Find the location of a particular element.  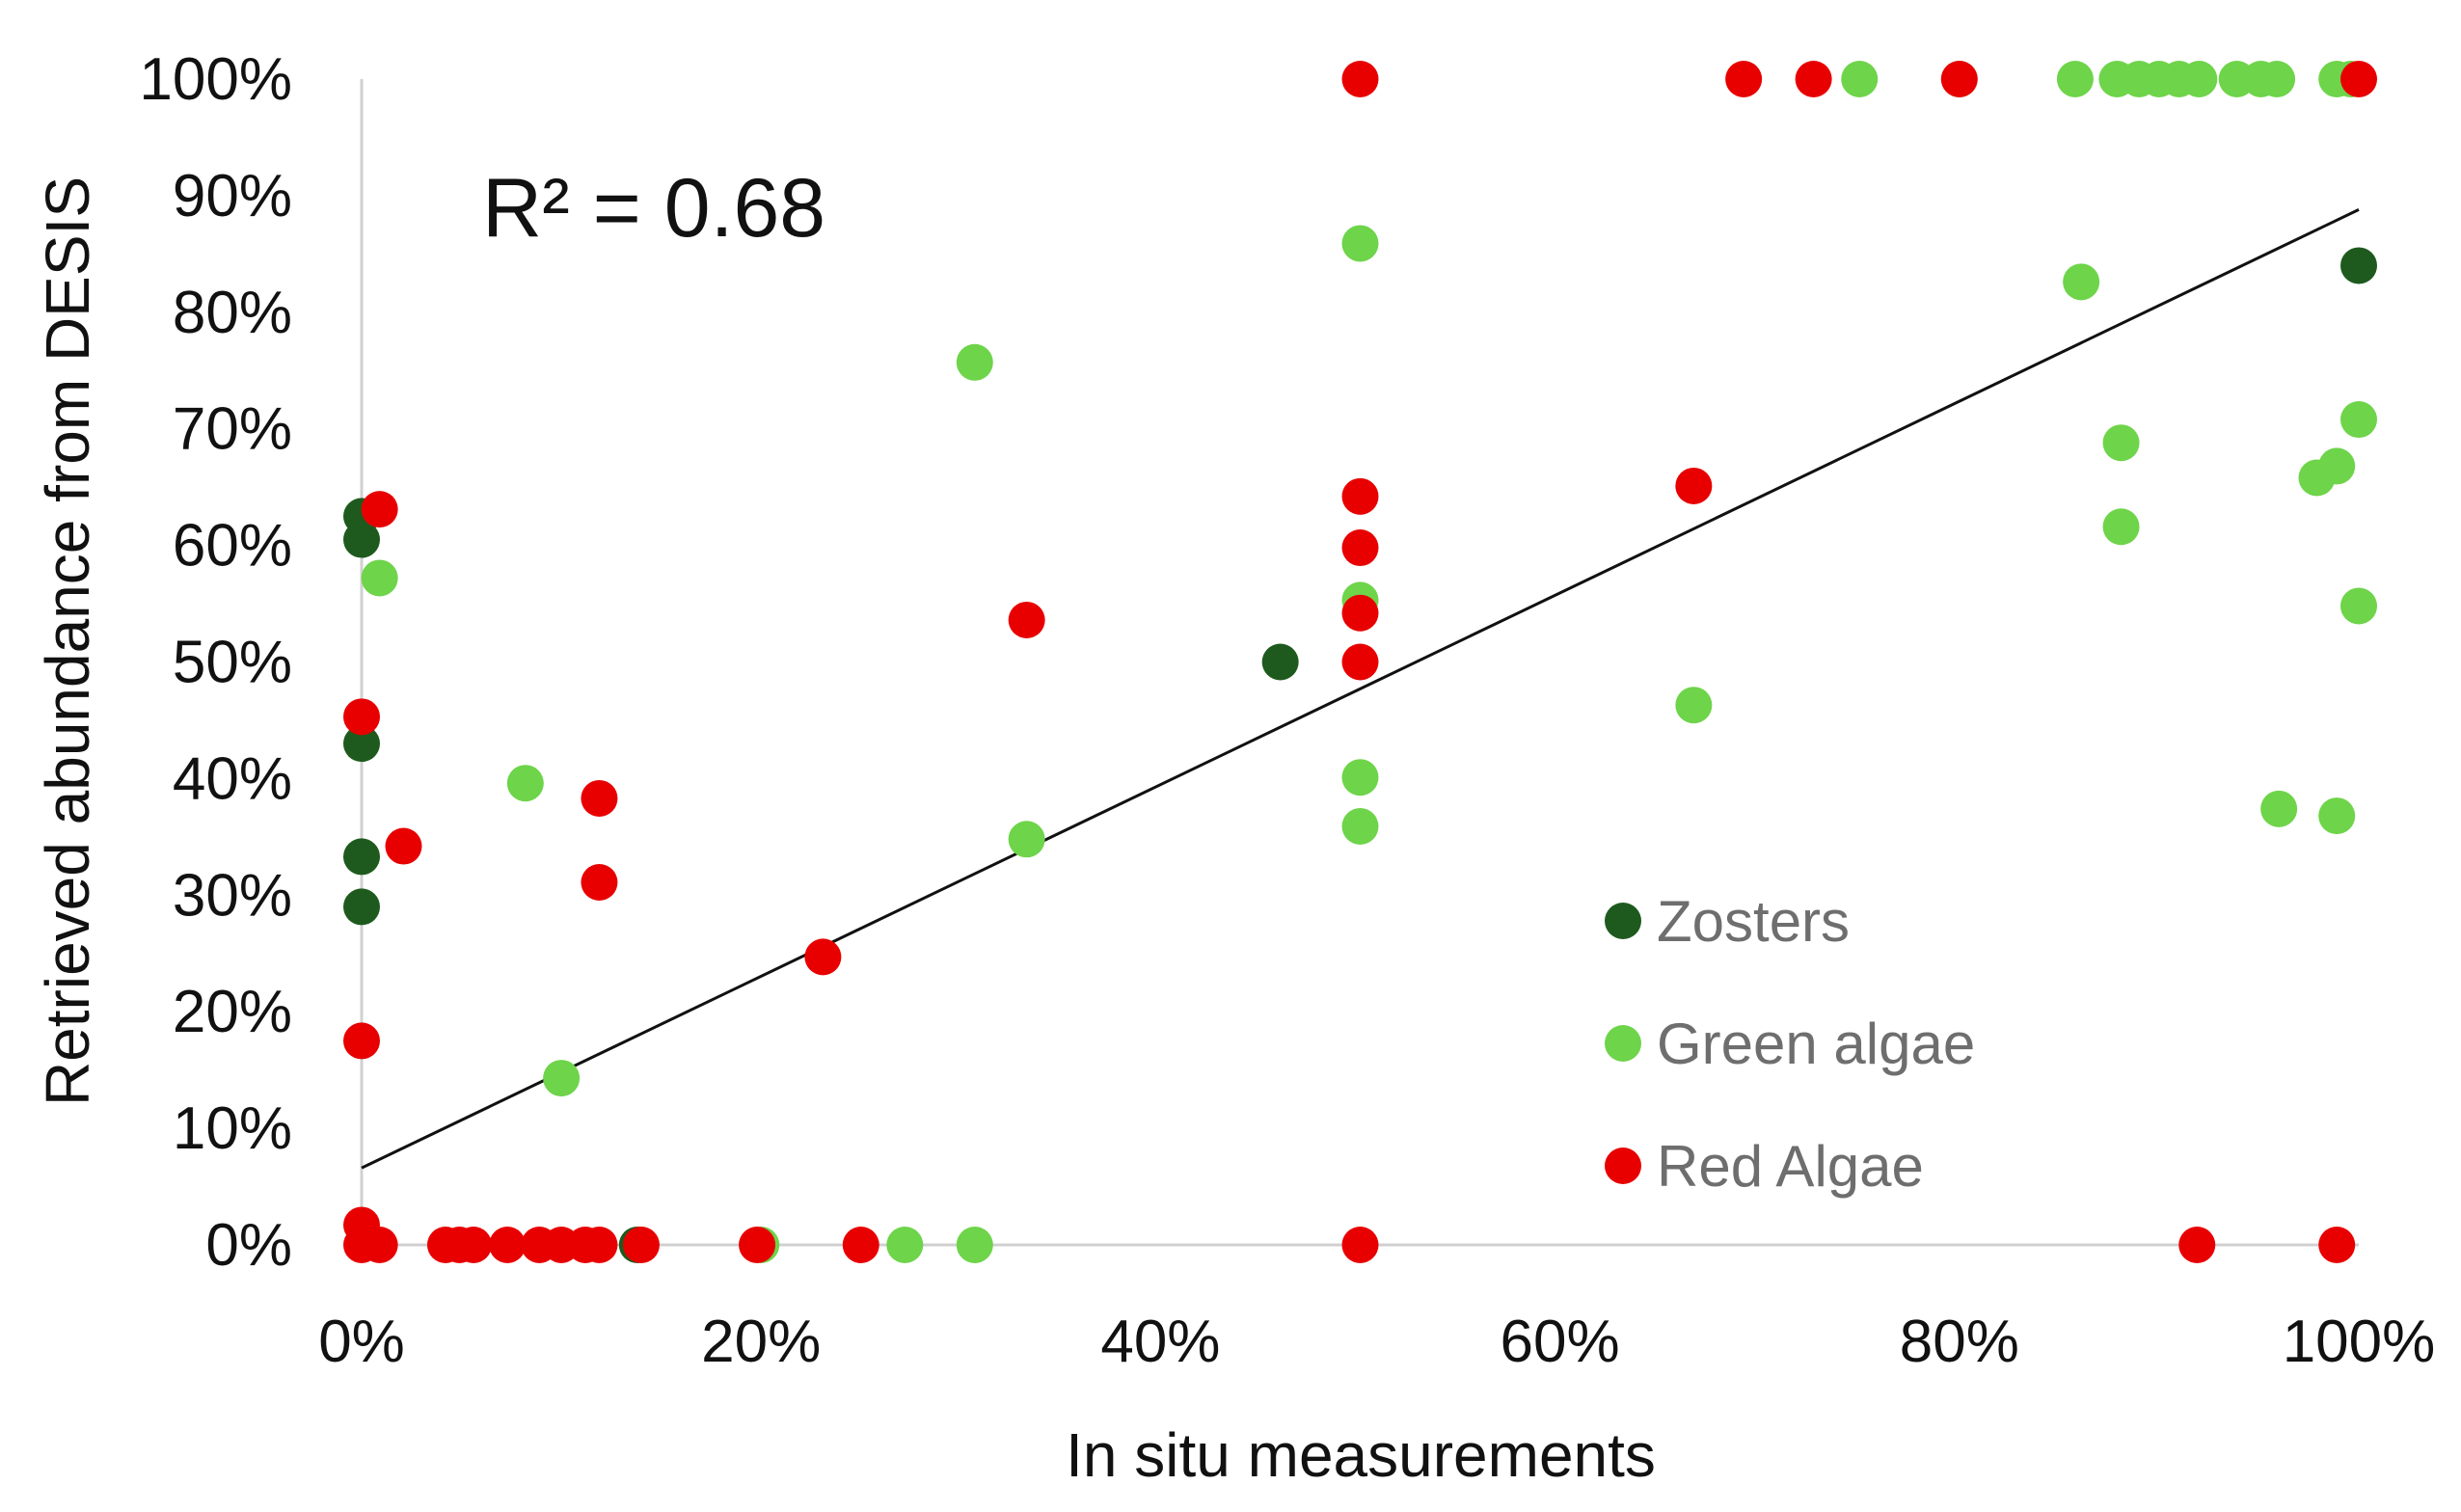

x-axis-title: In situ measurements is located at coordinates (1361, 1455).